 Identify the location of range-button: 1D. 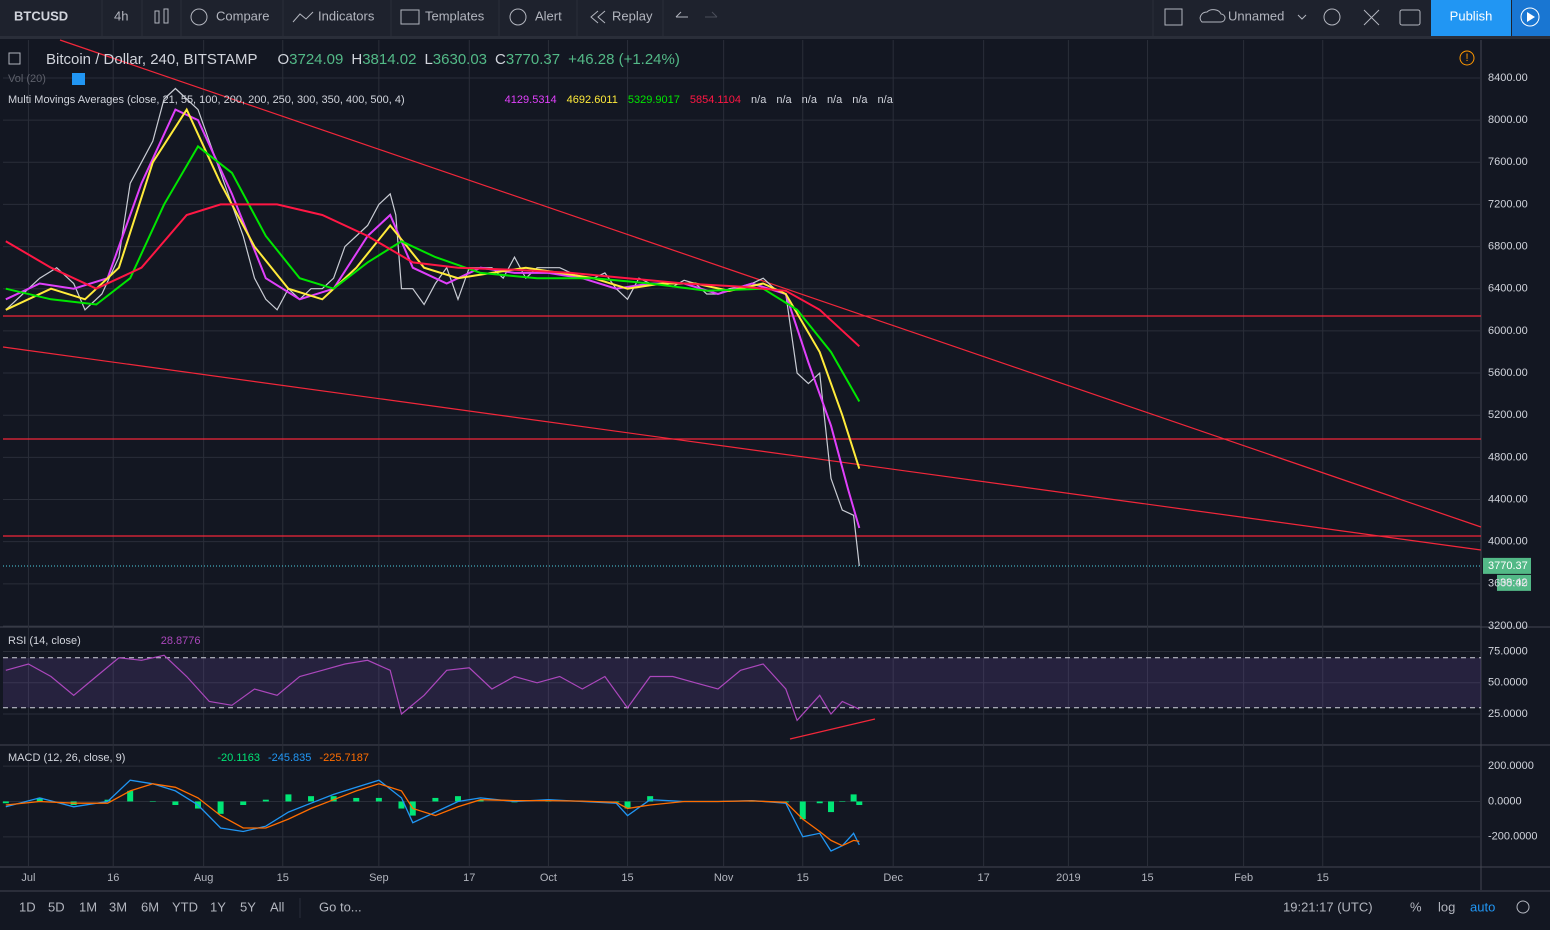
(27, 906).